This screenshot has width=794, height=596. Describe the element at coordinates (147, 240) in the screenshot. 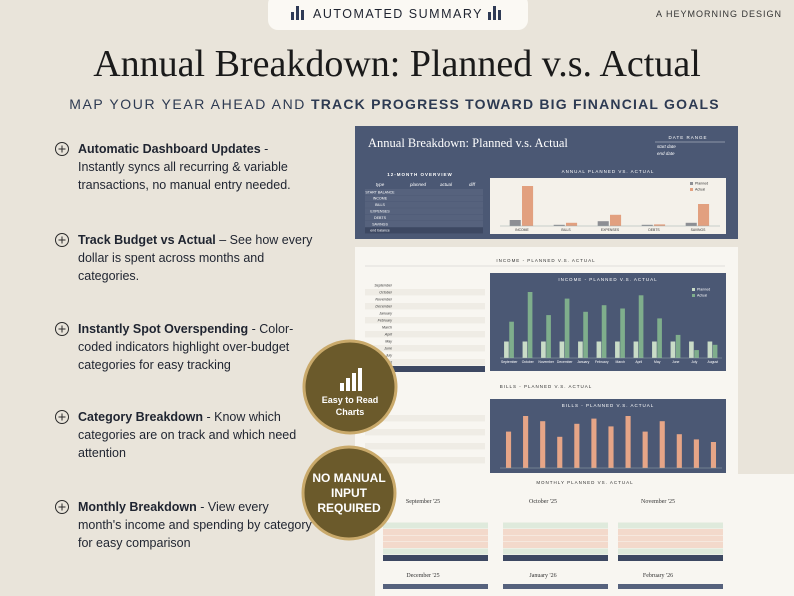

I see `feature-title: Track Budget vs Actual` at that location.